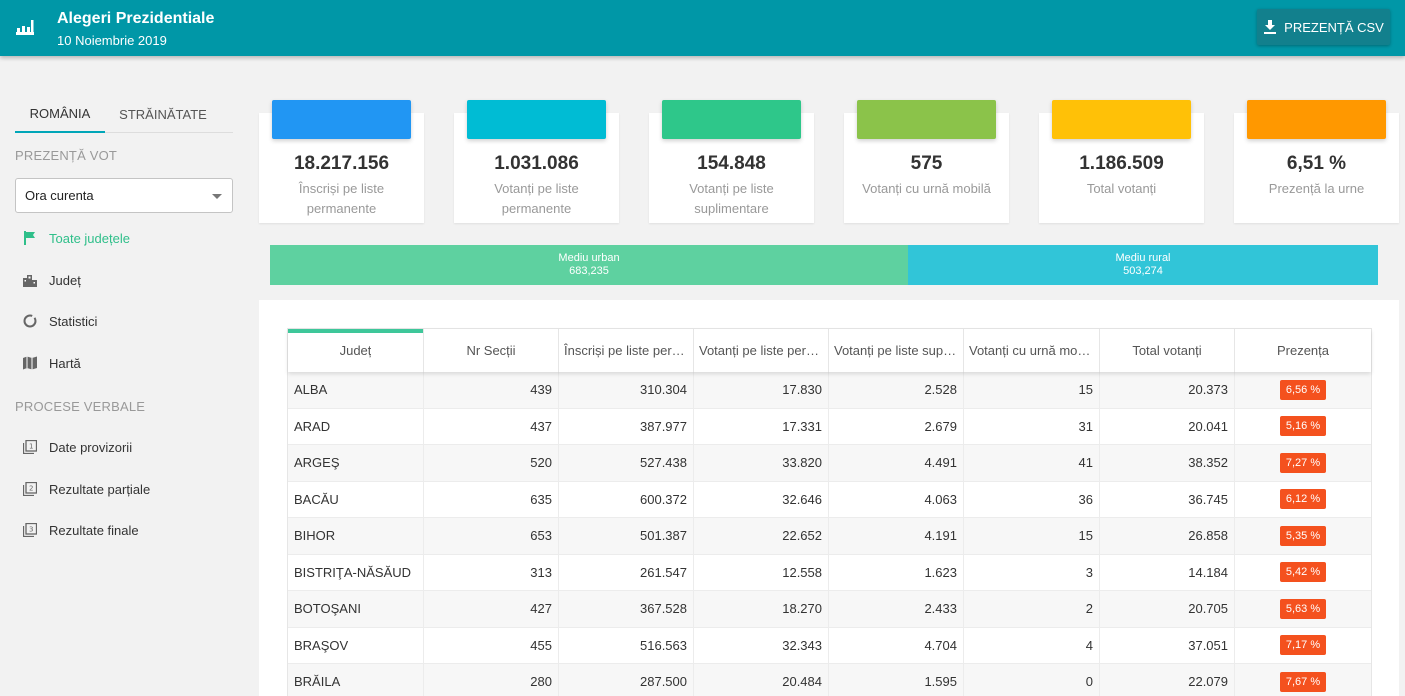 The width and height of the screenshot is (1405, 696). I want to click on column-header-label: Înscriși pe liste permanente, so click(626, 350).